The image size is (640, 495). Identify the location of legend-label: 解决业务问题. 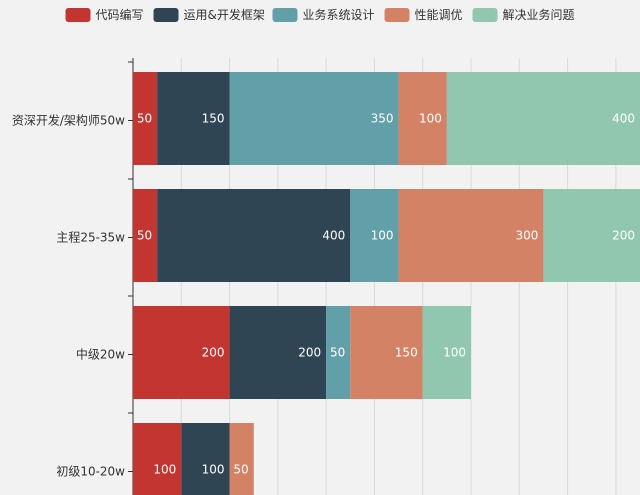
(539, 14).